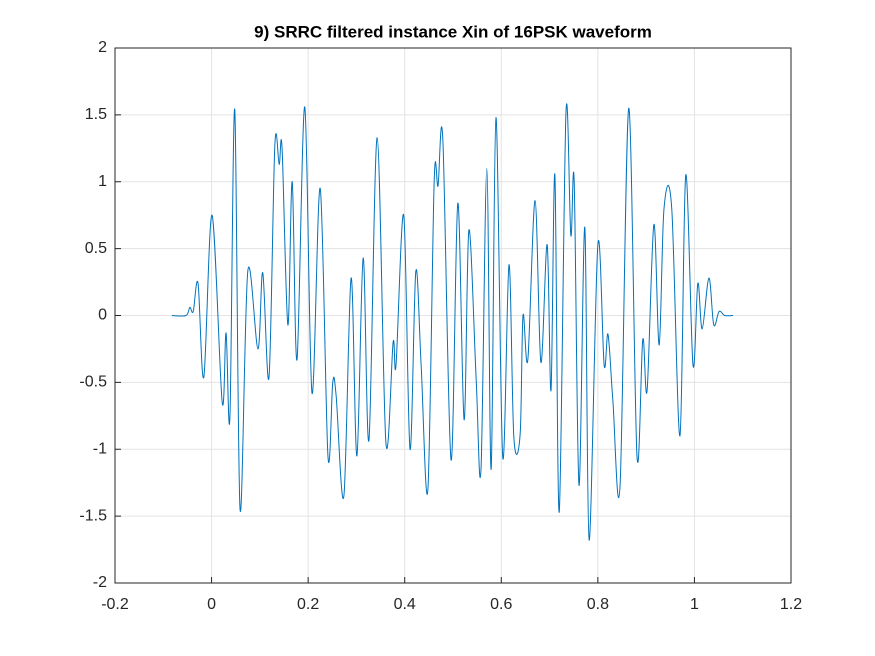 The width and height of the screenshot is (875, 656). Describe the element at coordinates (102, 47) in the screenshot. I see `y-tick-label: 2` at that location.